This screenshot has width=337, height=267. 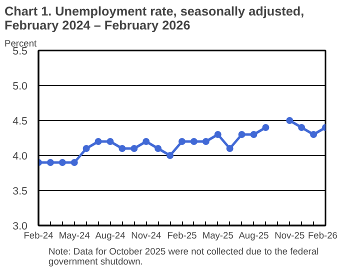 I want to click on y-tick-label: 4.0, so click(x=20, y=156).